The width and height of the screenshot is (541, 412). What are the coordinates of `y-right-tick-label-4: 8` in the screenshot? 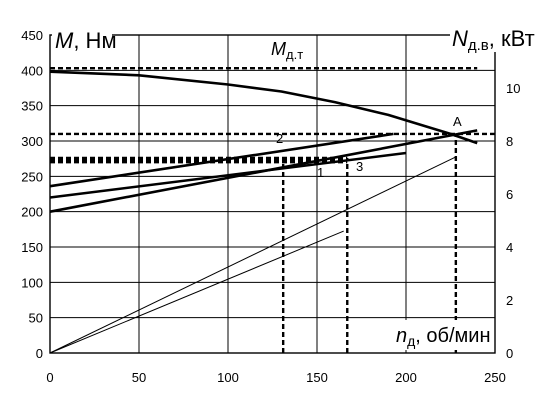 It's located at (509, 141).